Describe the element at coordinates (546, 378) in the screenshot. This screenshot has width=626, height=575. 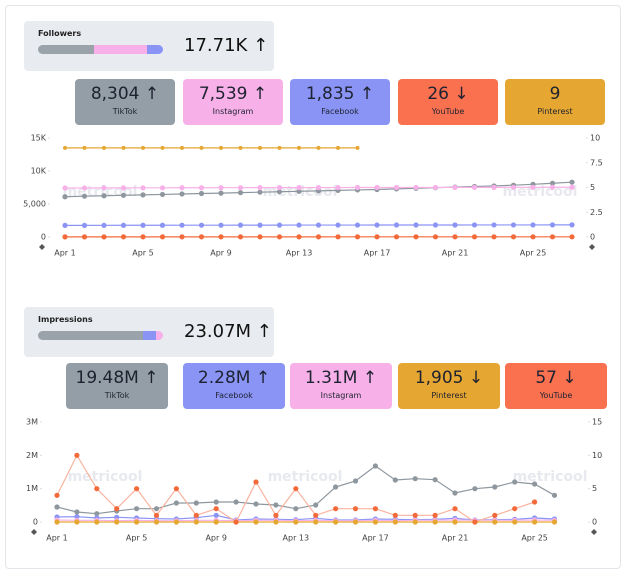
I see `card-number: 57` at that location.